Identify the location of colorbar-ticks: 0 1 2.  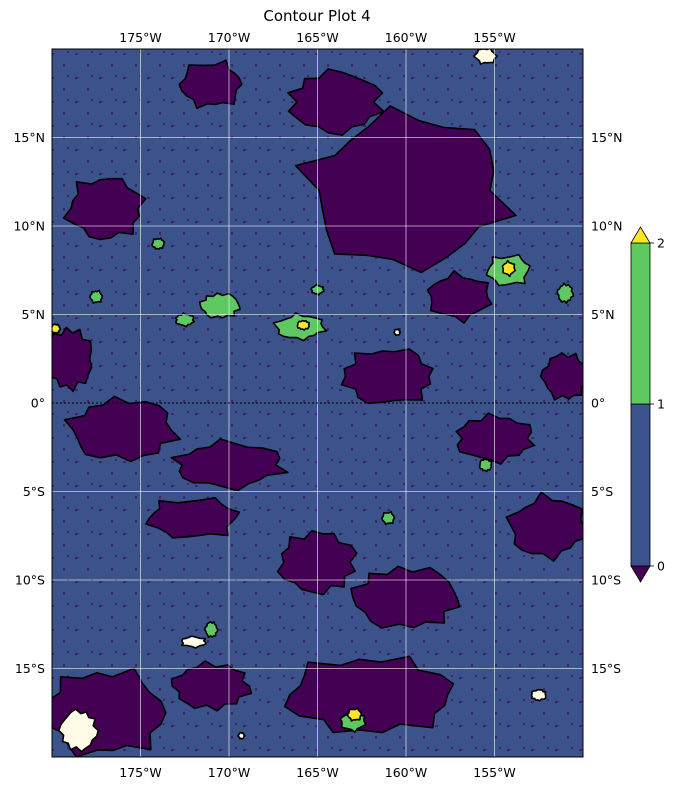
(657, 405).